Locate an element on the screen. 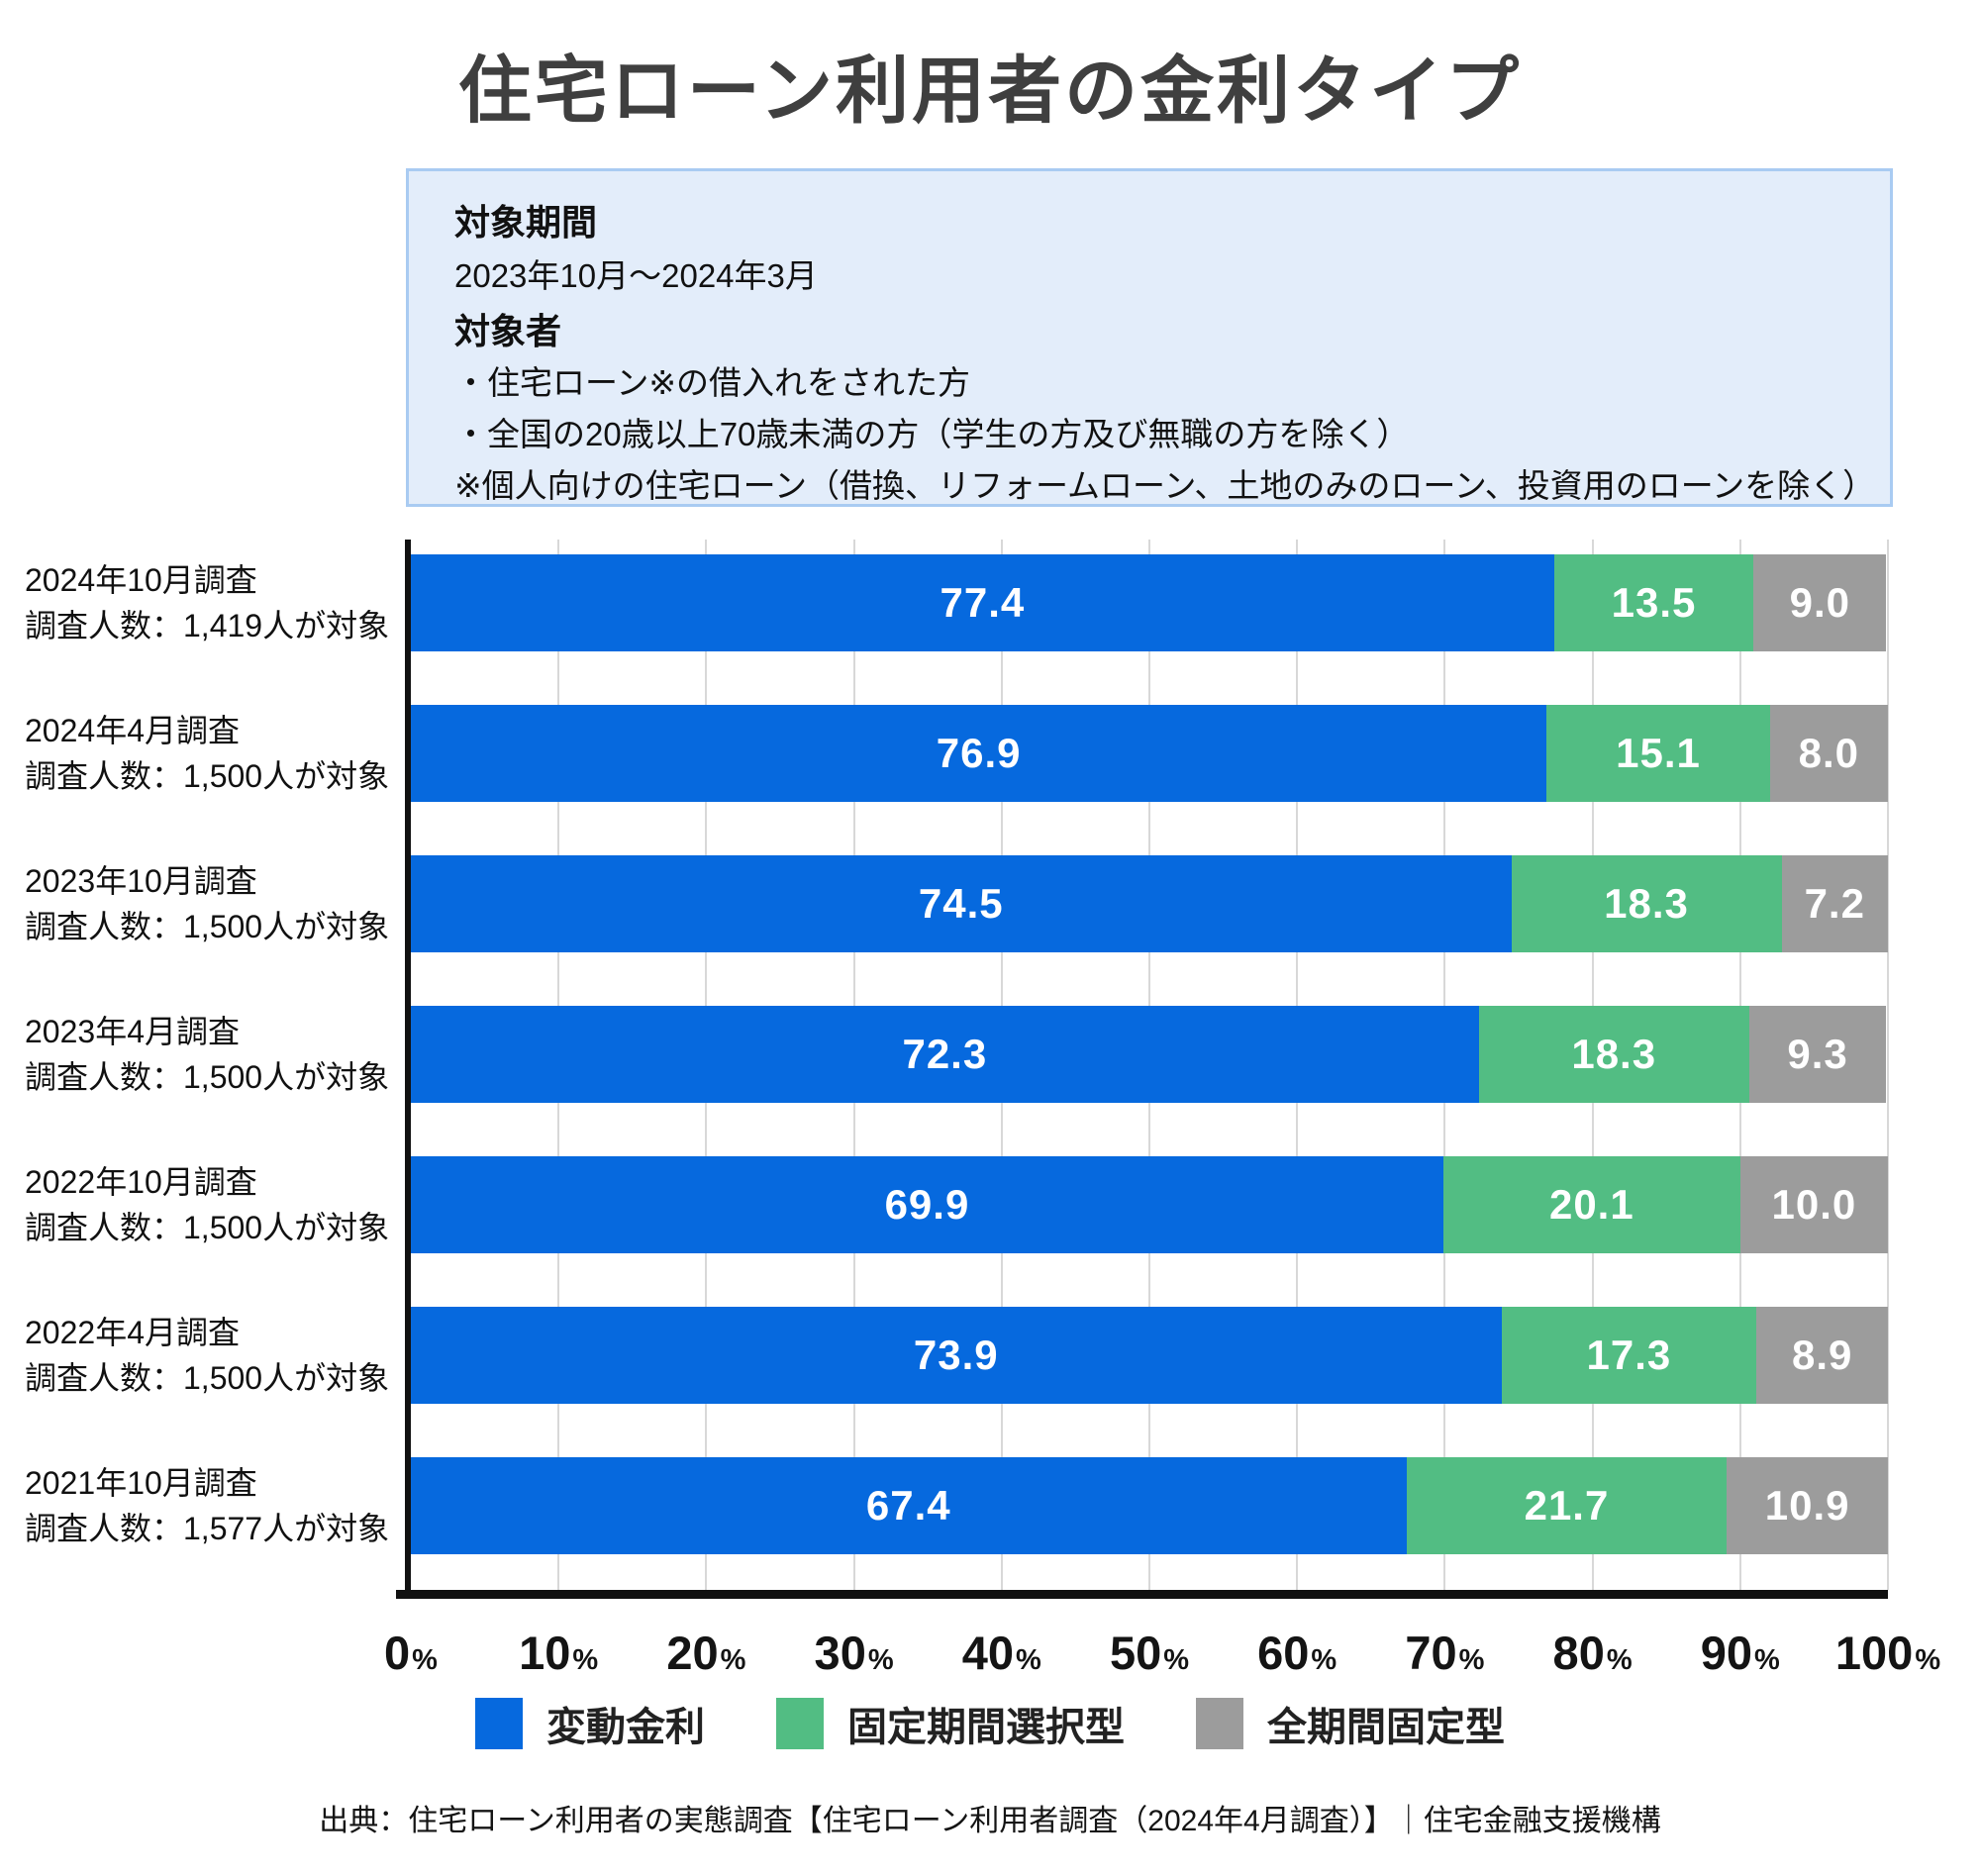  bar-value-label: 15.1 is located at coordinates (1659, 753).